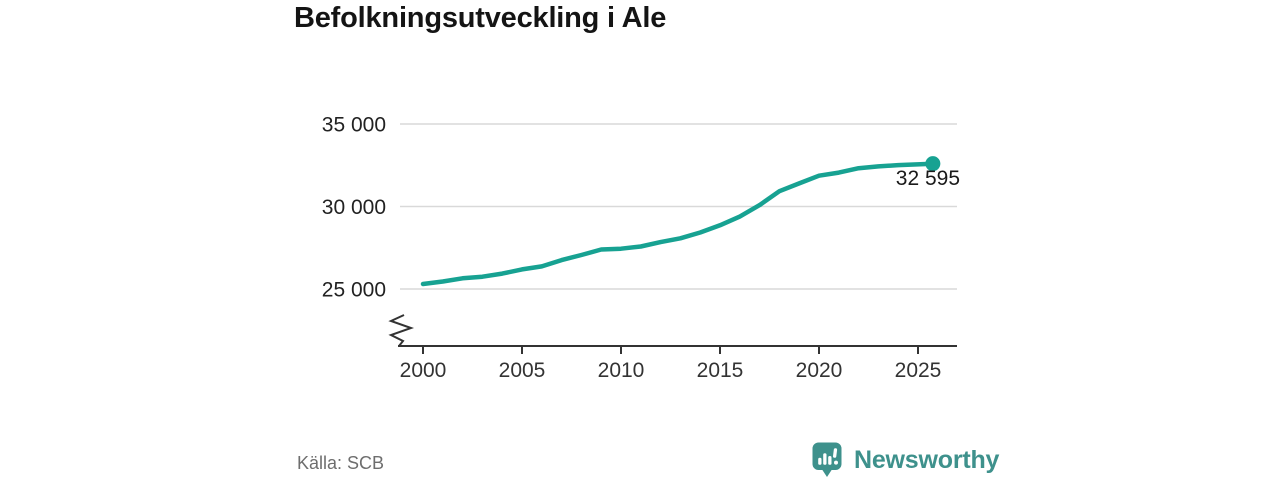 The image size is (1280, 480). I want to click on x-tick-label: 2010, so click(621, 370).